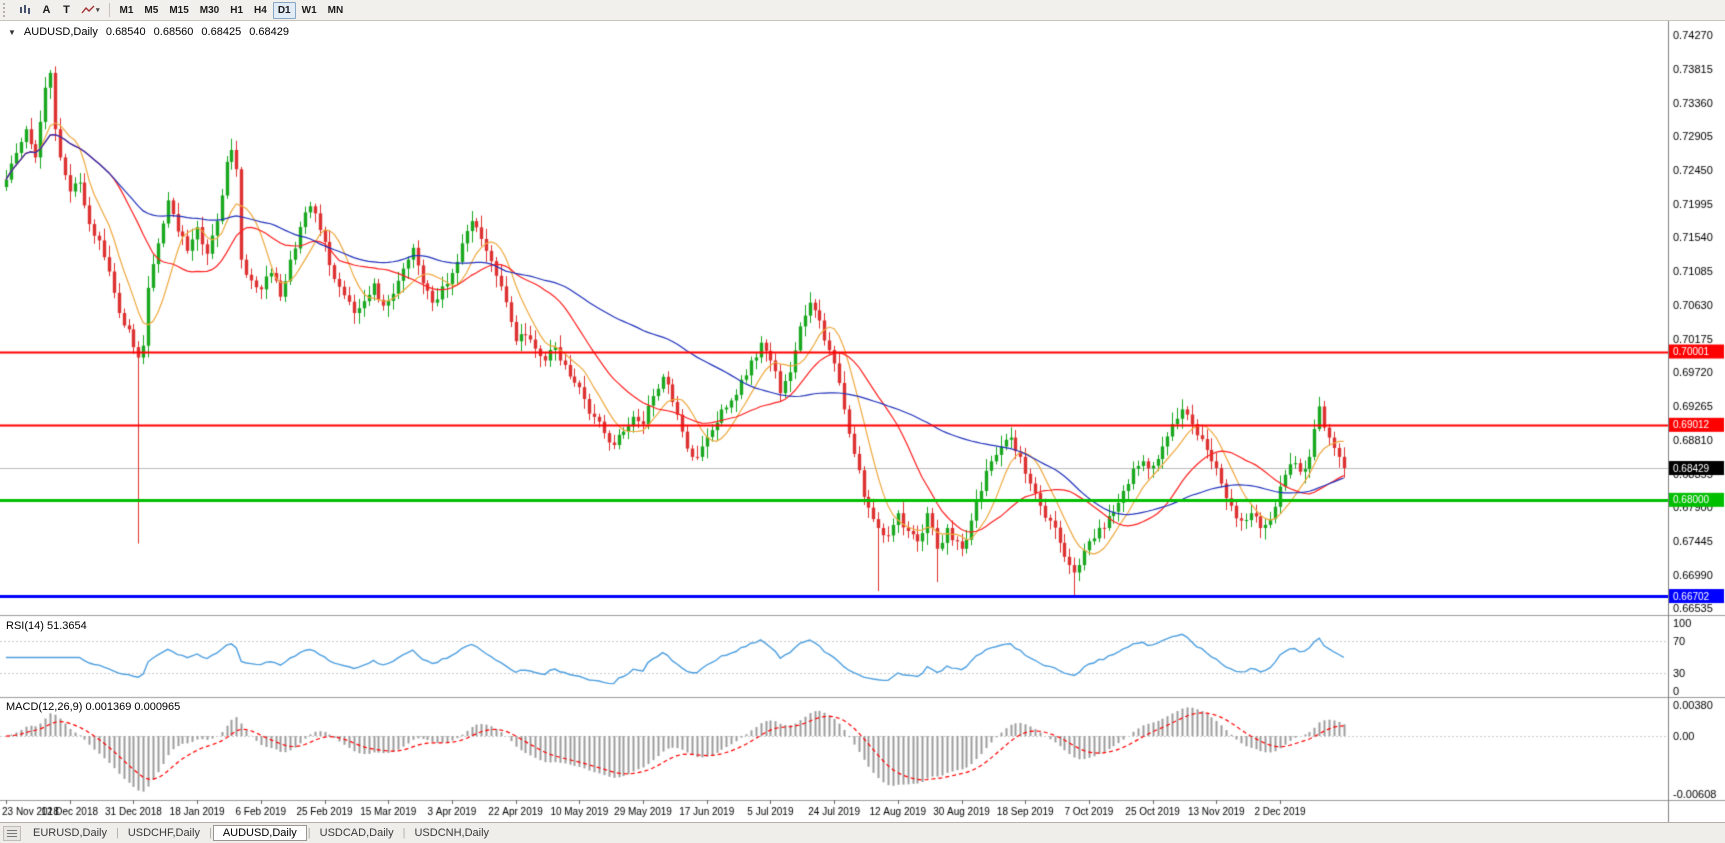 The height and width of the screenshot is (843, 1725). What do you see at coordinates (12, 833) in the screenshot?
I see `window-list-icon` at bounding box center [12, 833].